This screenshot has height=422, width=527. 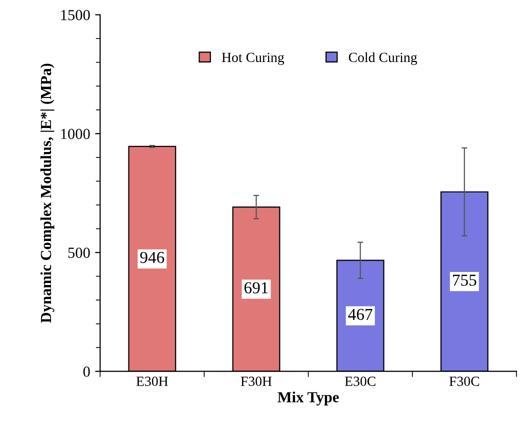 I want to click on y-tick-label: 1000, so click(x=75, y=134).